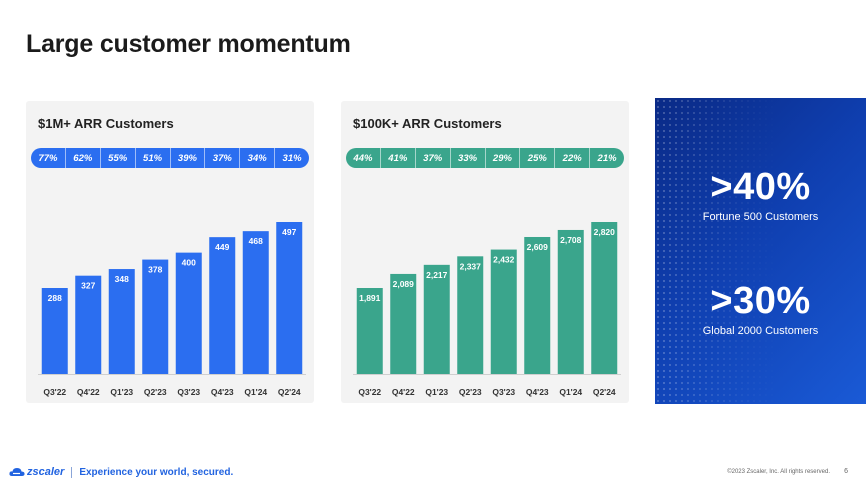 The height and width of the screenshot is (480, 866). Describe the element at coordinates (222, 247) in the screenshot. I see `data-label: 449` at that location.